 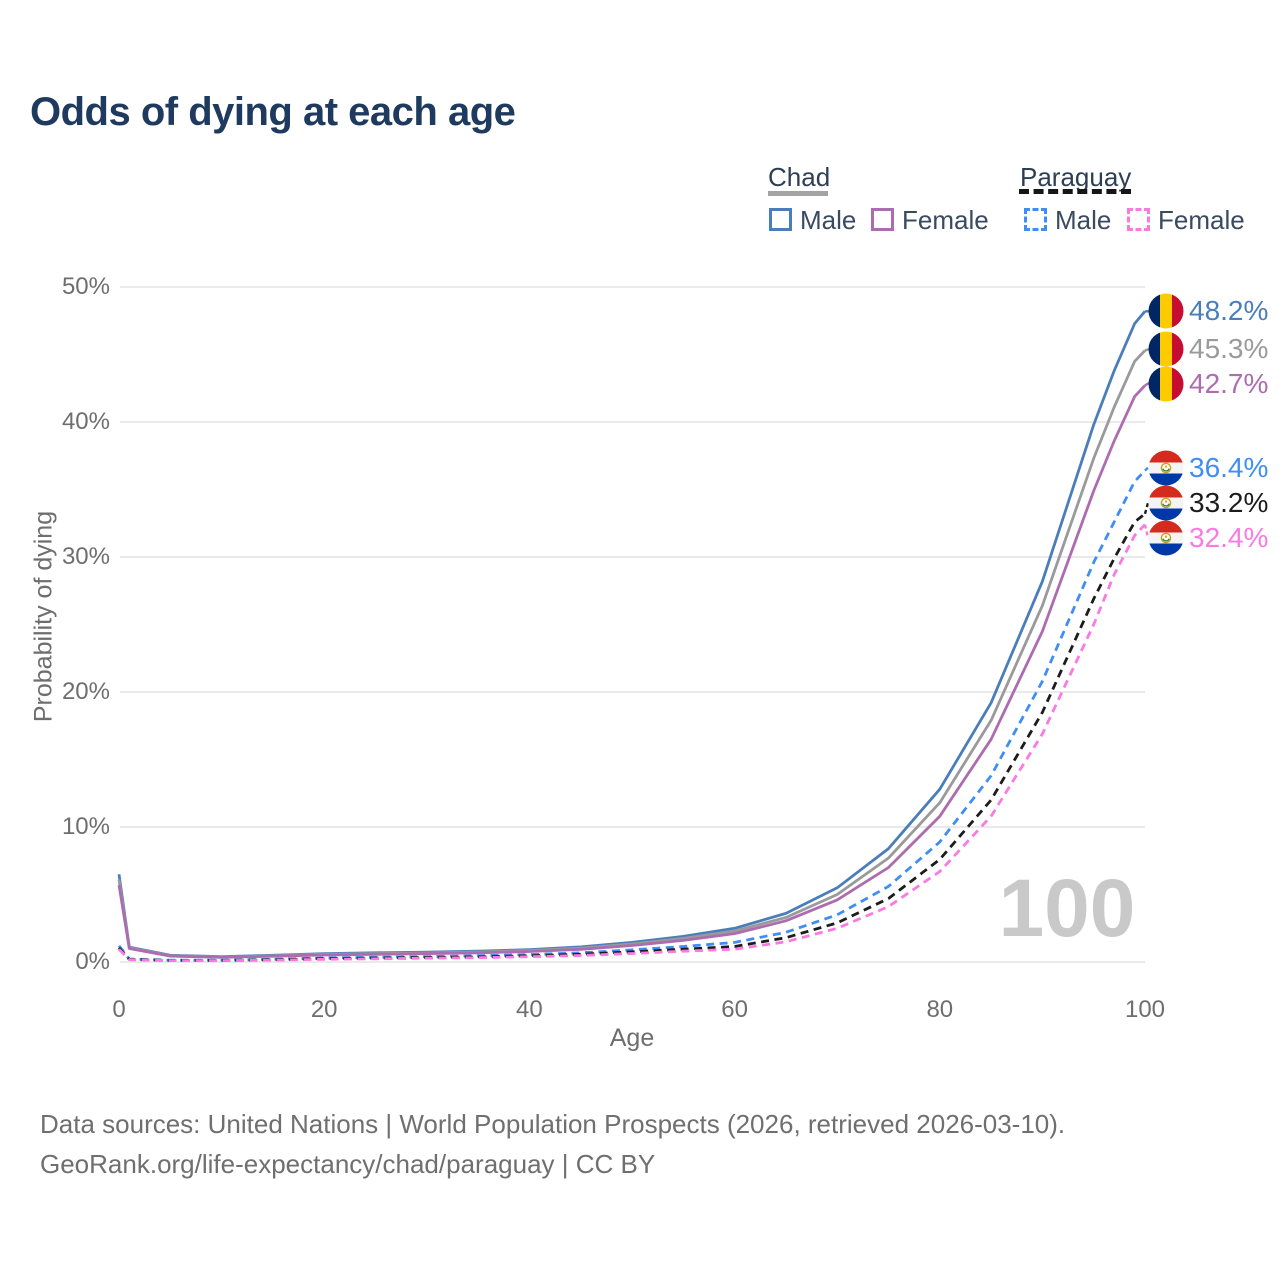 I want to click on end-value-label-chad-male: 48.2%, so click(x=1229, y=311).